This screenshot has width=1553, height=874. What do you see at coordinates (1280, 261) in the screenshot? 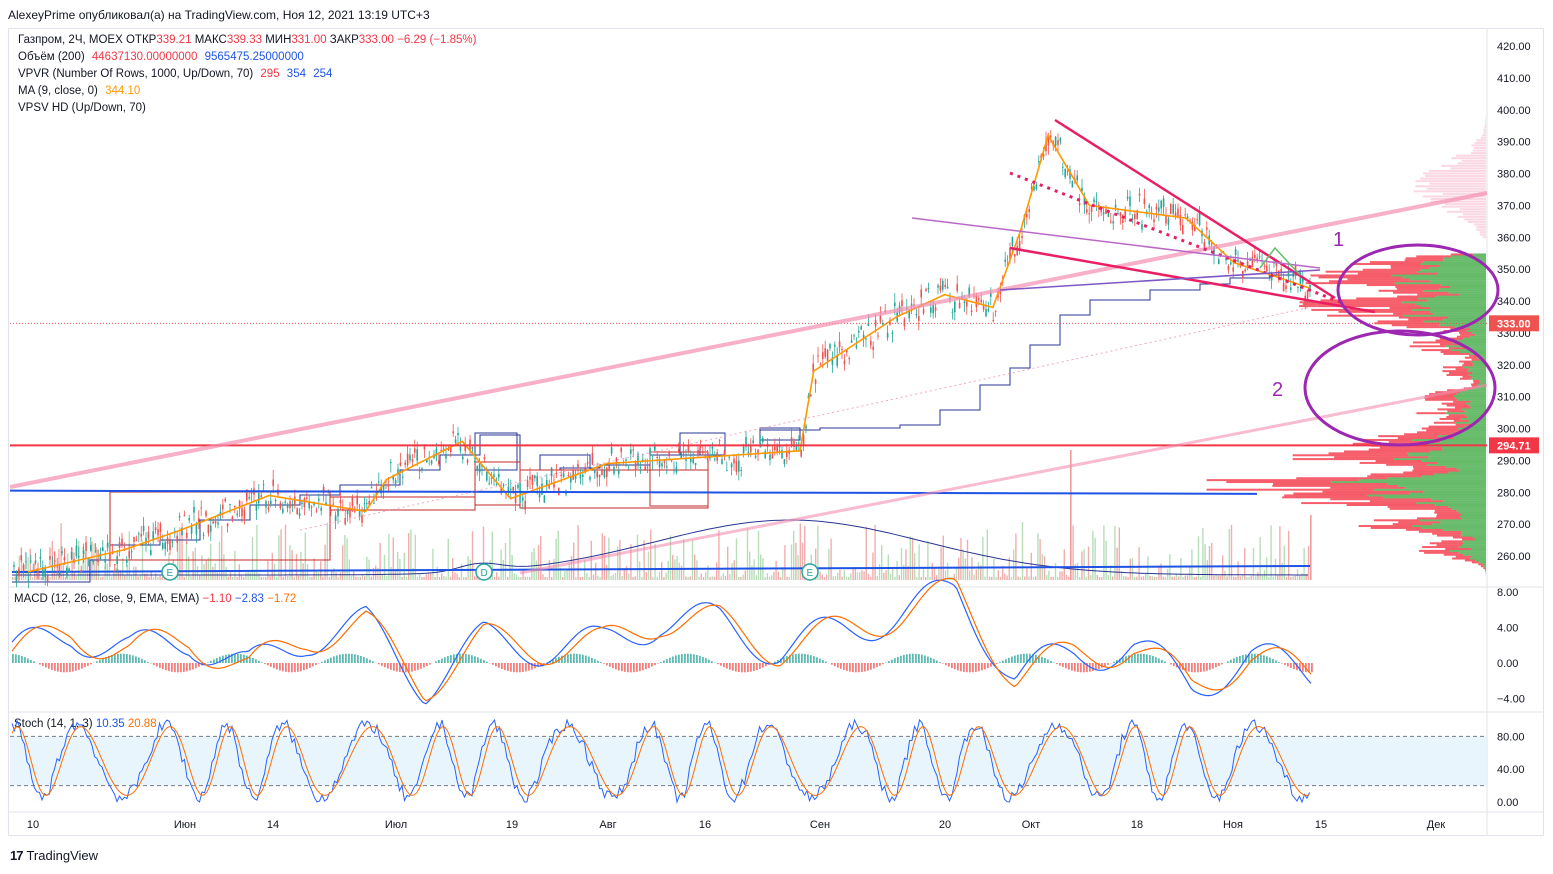
I see `triangle-pattern` at bounding box center [1280, 261].